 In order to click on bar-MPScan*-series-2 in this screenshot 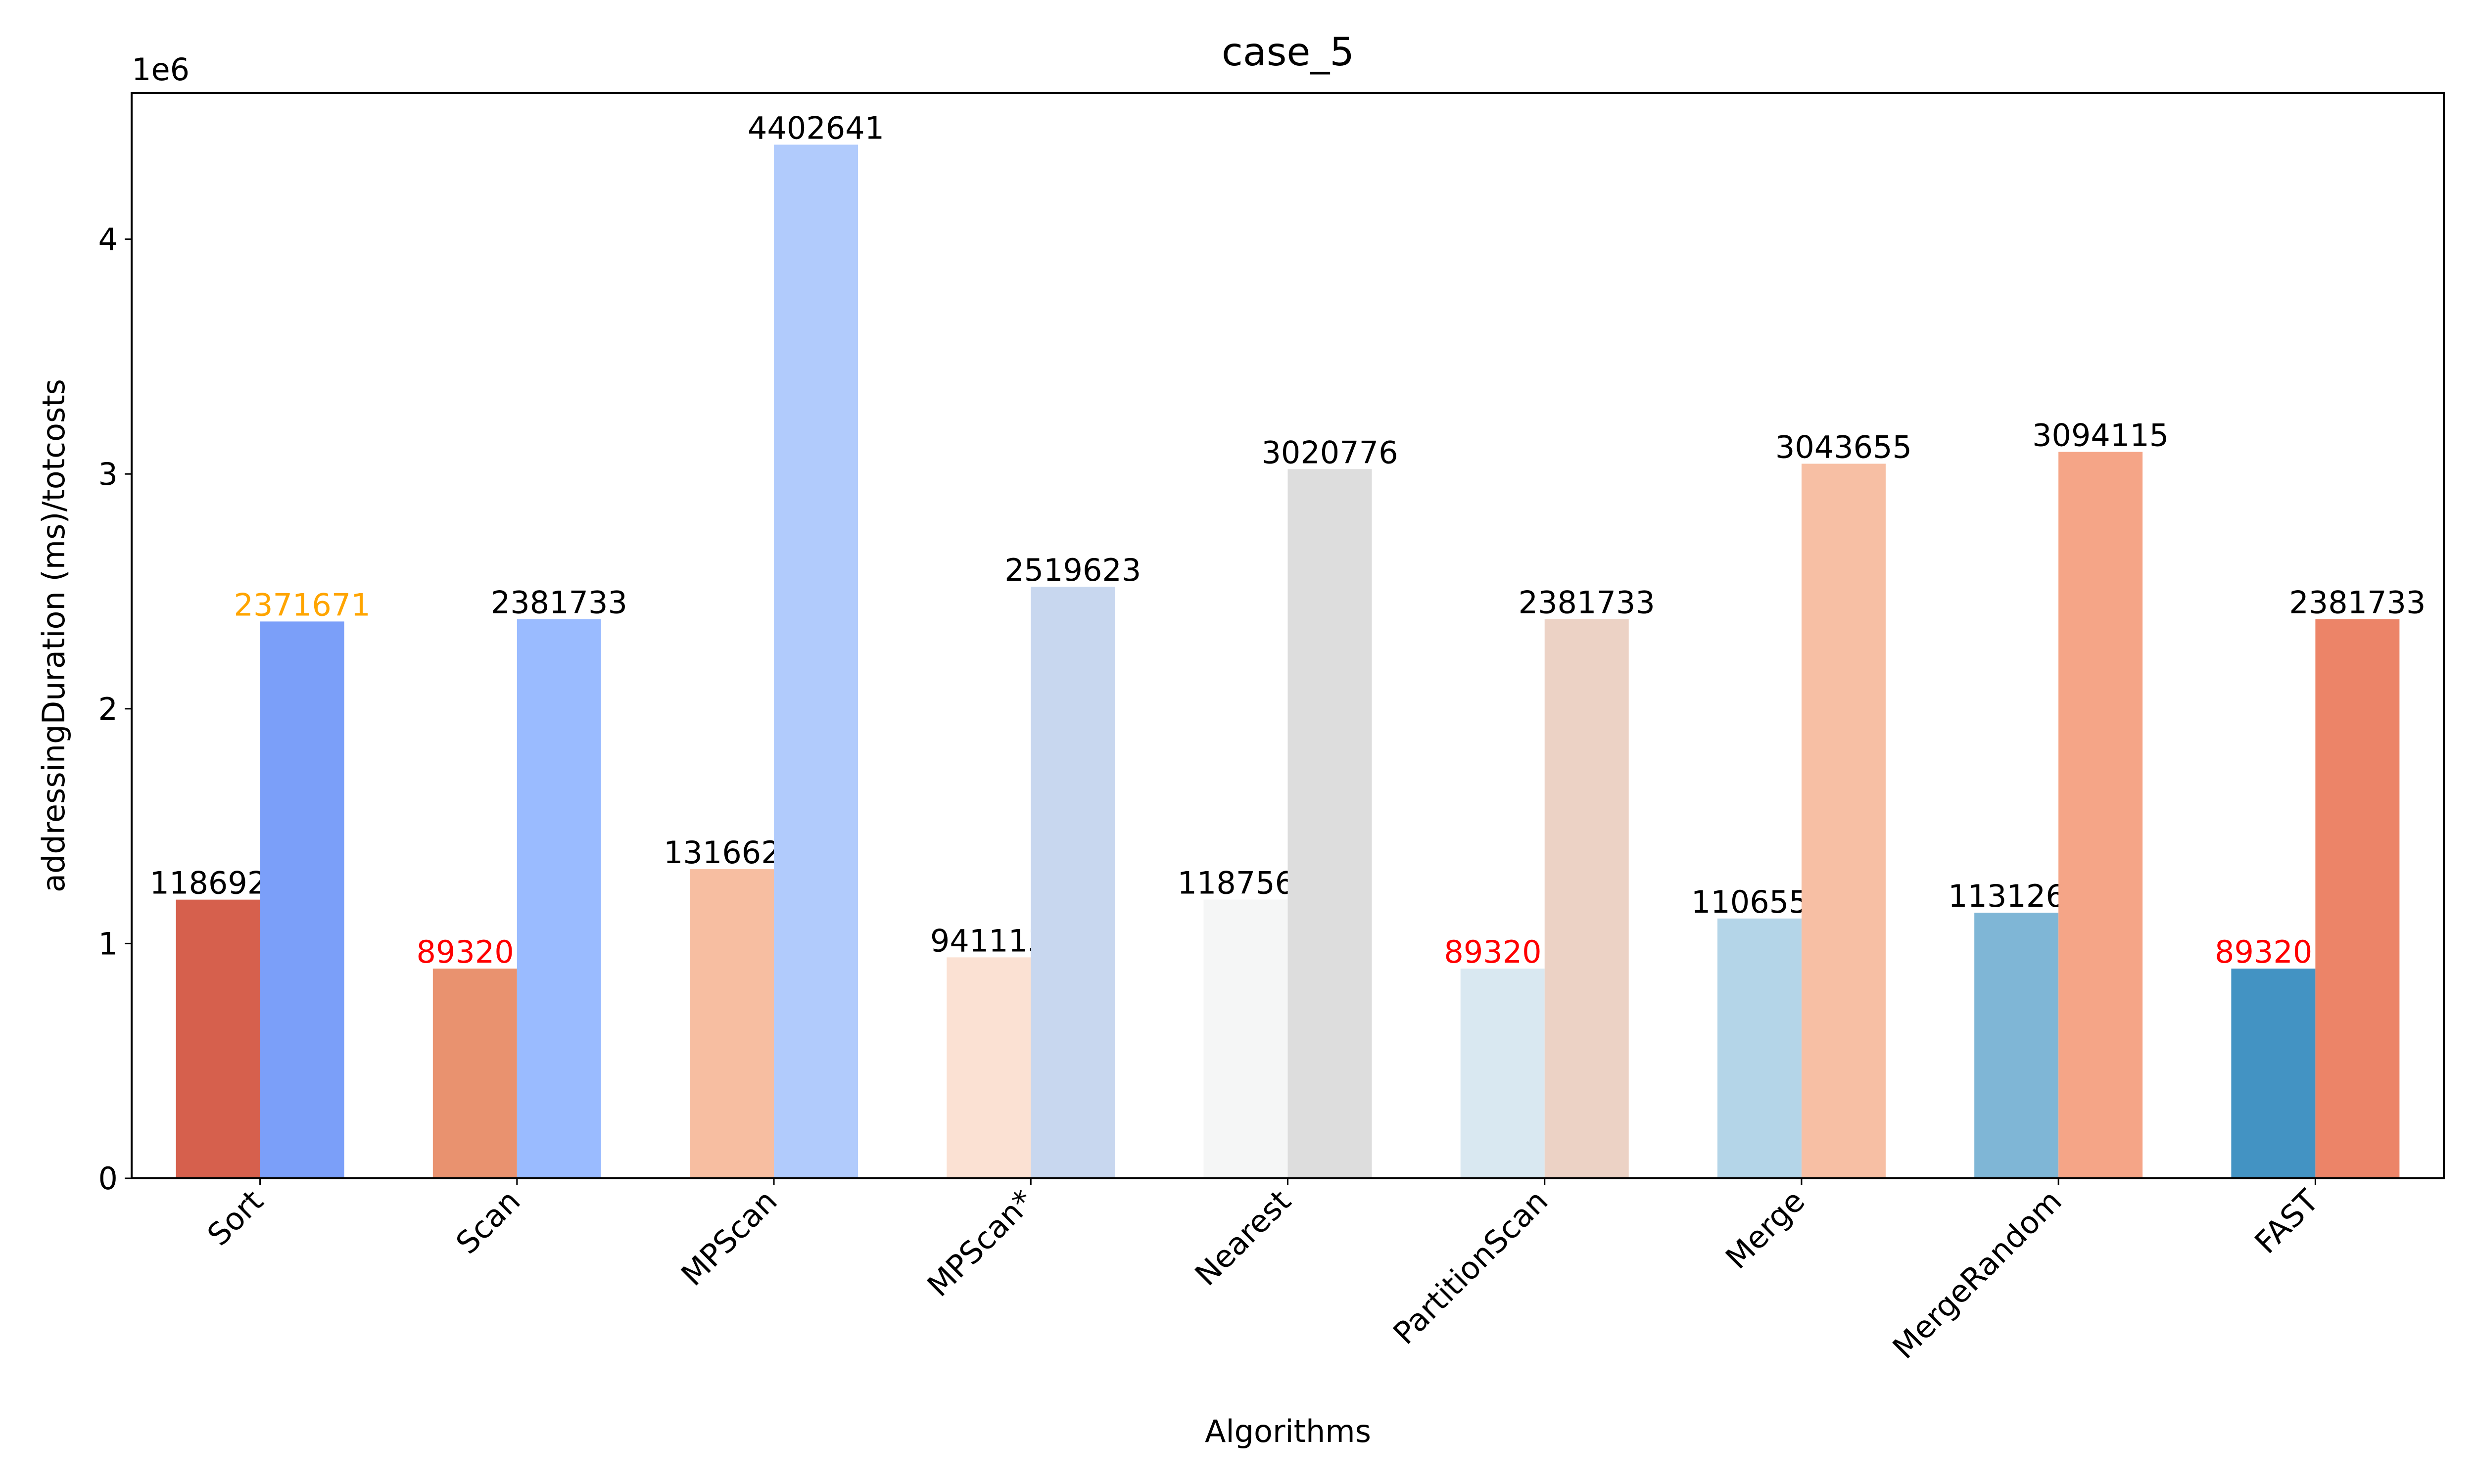, I will do `click(1073, 882)`.